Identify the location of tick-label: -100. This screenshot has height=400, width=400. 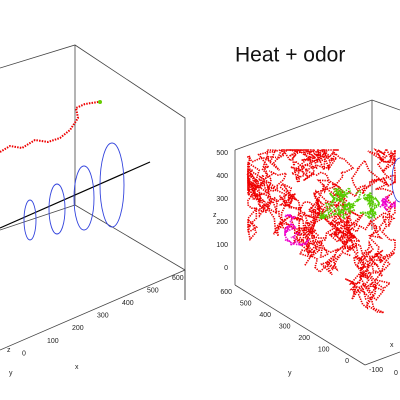
(376, 370).